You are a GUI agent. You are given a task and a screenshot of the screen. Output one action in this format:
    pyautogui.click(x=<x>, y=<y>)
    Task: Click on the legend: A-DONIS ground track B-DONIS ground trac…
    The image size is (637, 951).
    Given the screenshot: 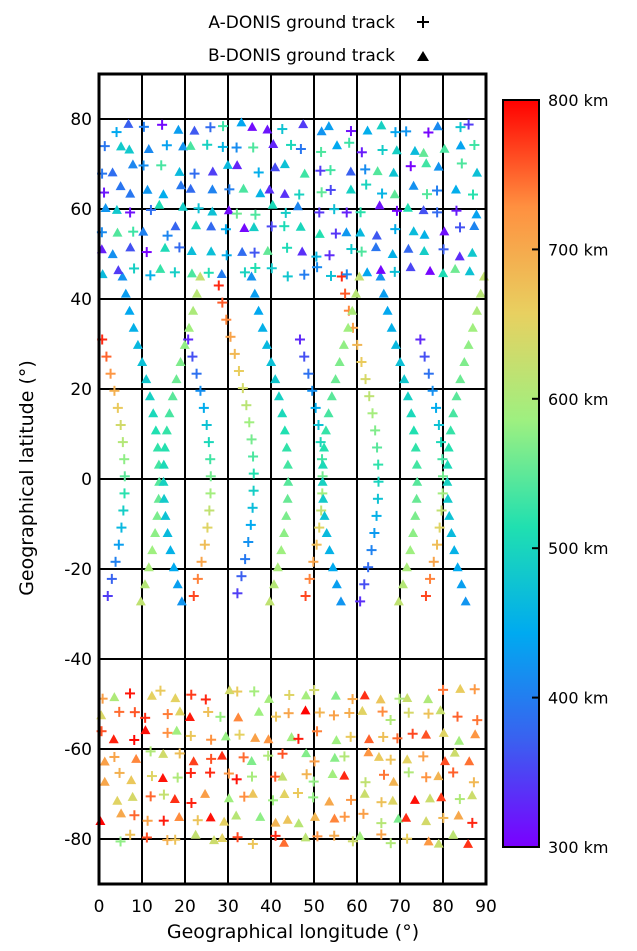 What is the action you would take?
    pyautogui.click(x=318, y=39)
    